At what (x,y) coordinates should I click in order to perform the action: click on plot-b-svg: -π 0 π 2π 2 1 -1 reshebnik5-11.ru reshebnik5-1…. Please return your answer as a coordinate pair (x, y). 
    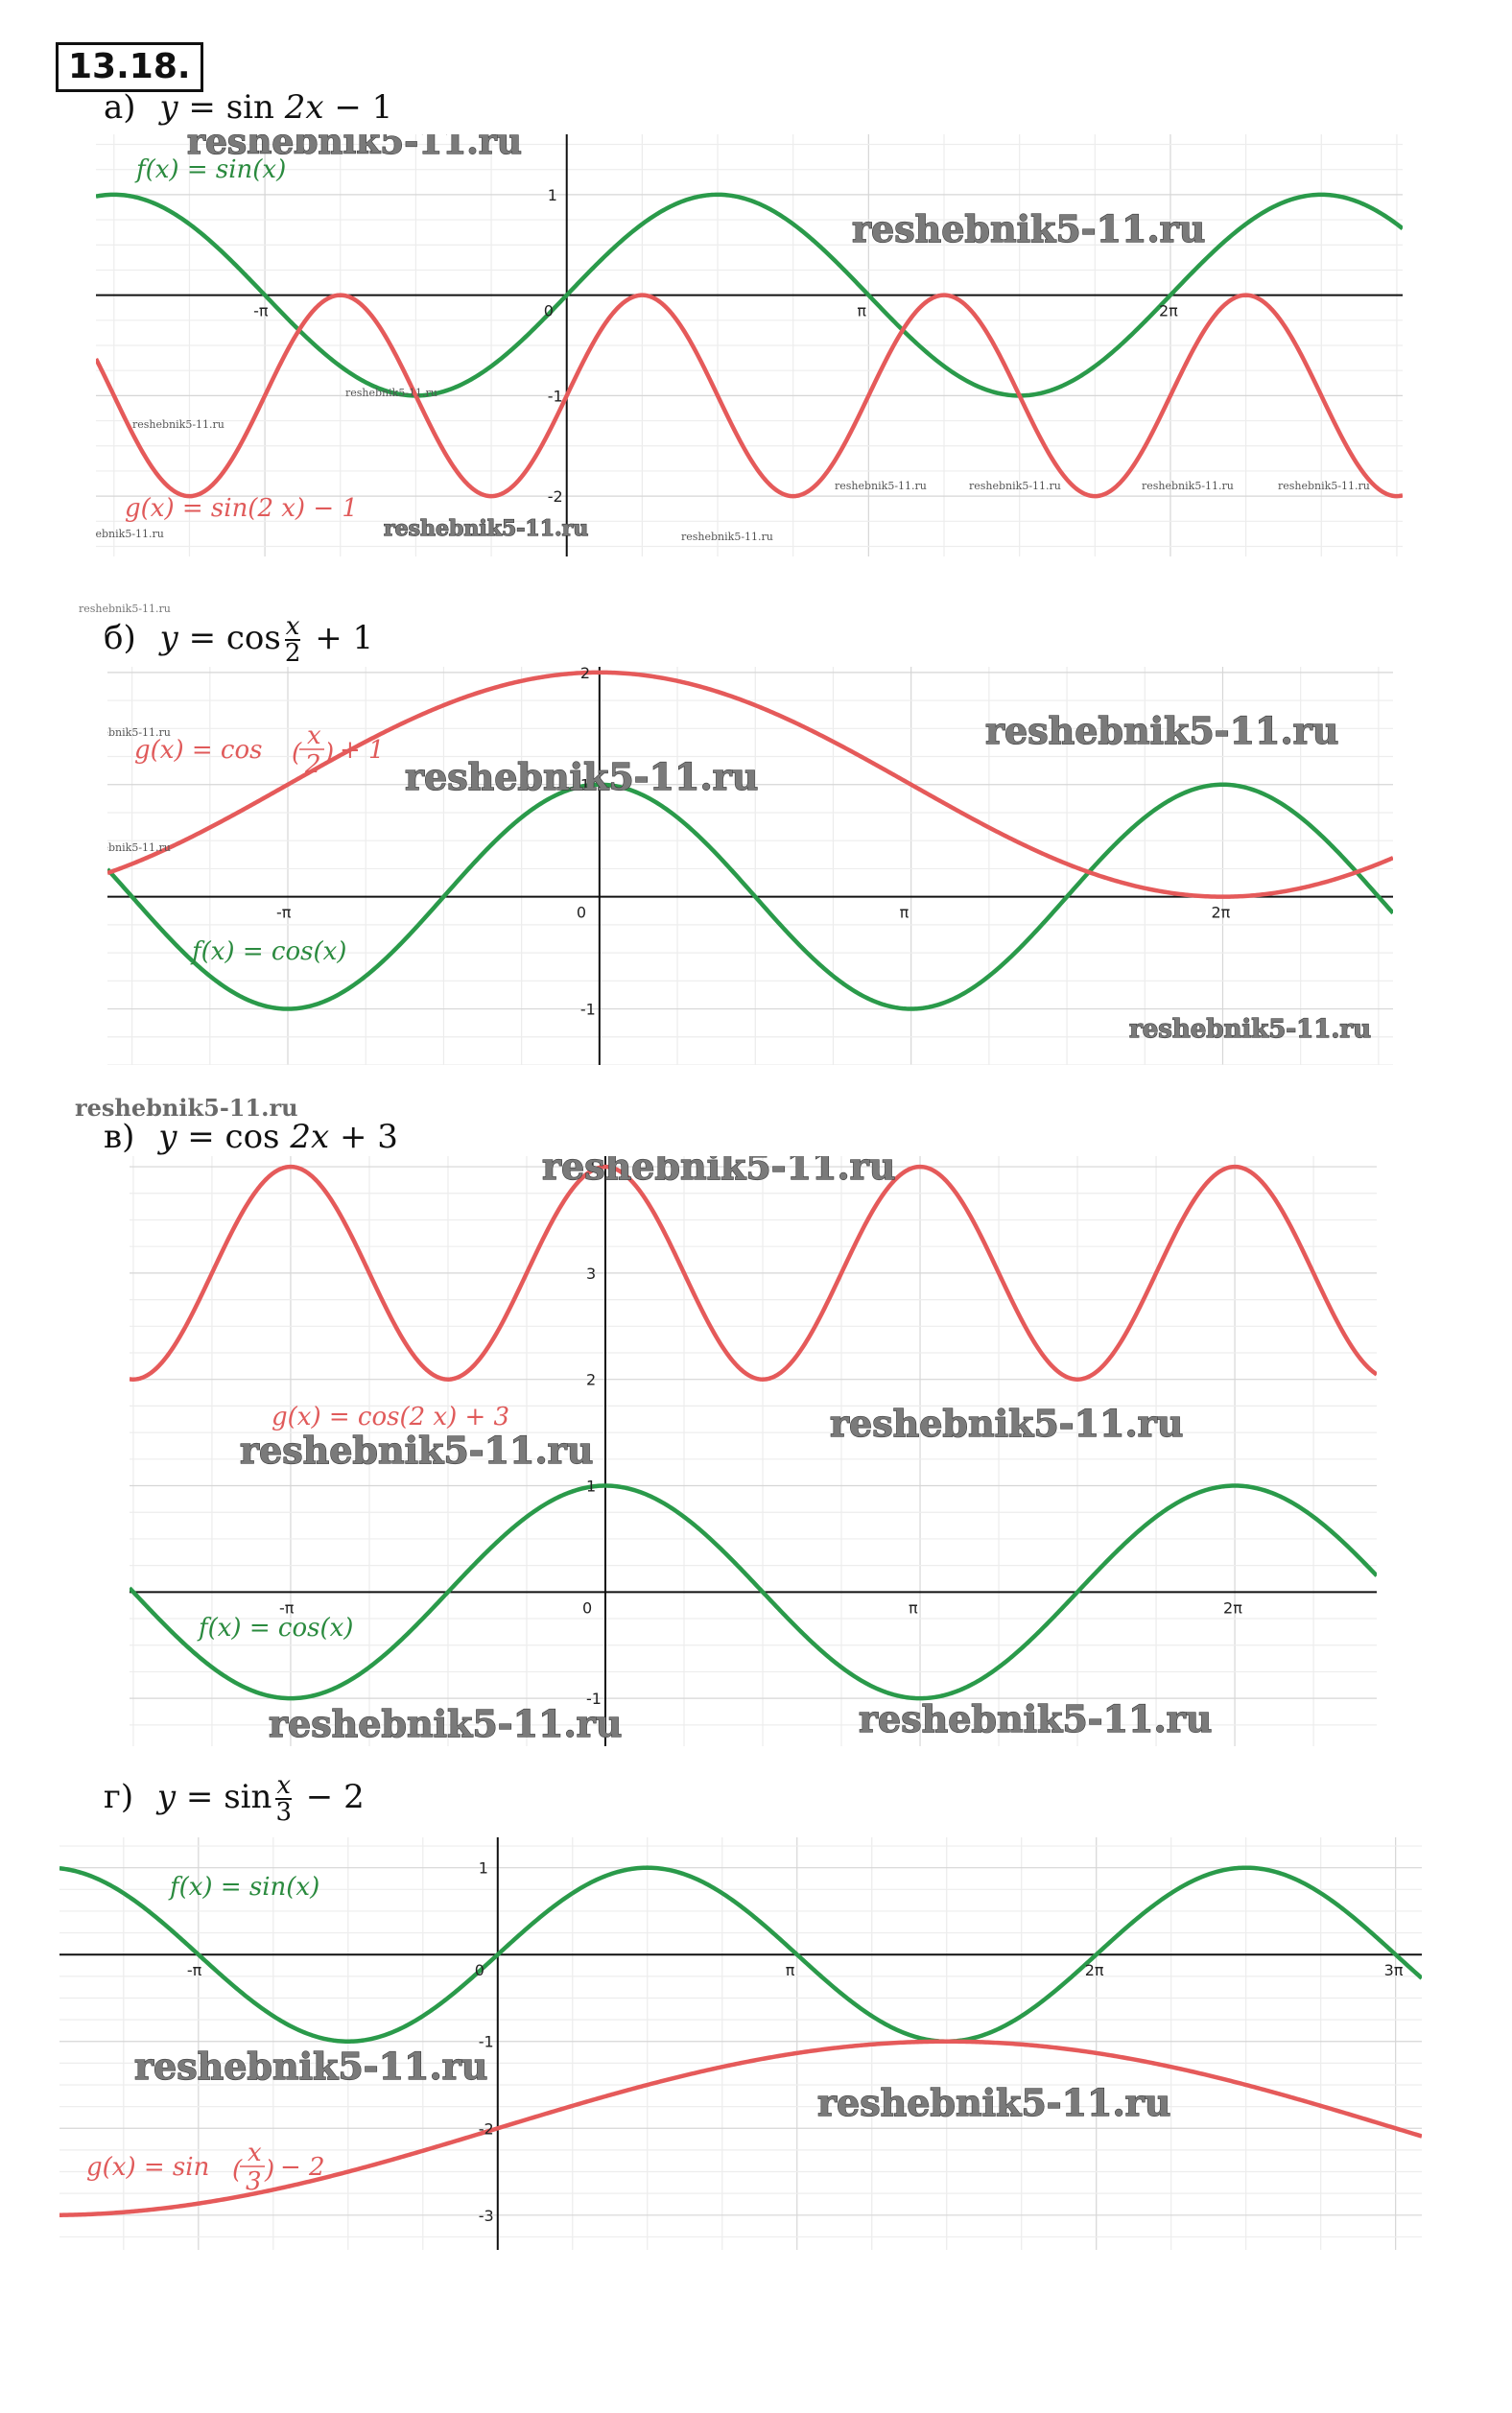
    Looking at the image, I should click on (750, 866).